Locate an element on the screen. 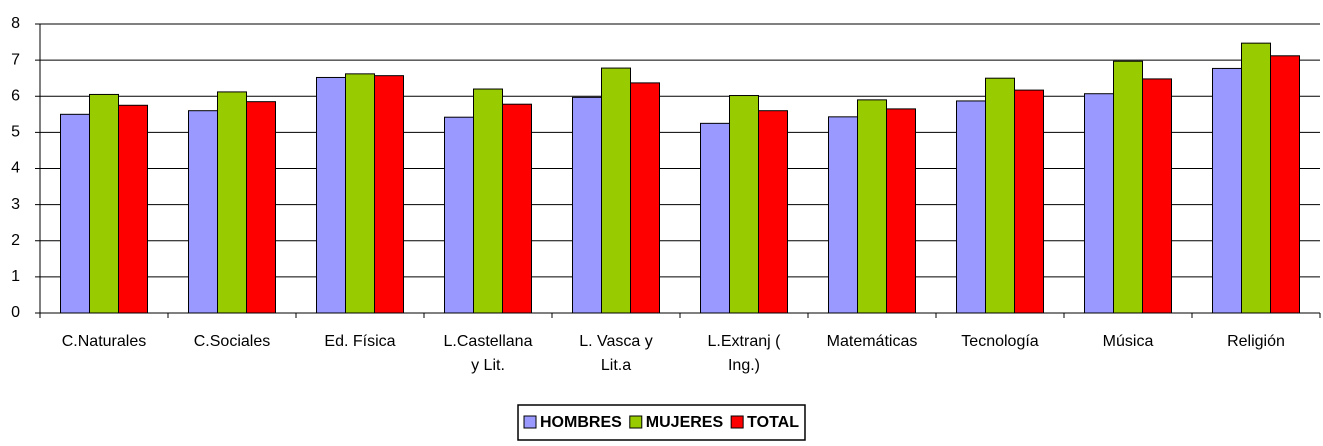 Image resolution: width=1323 pixels, height=446 pixels. y-tick-label: 3 is located at coordinates (15, 204).